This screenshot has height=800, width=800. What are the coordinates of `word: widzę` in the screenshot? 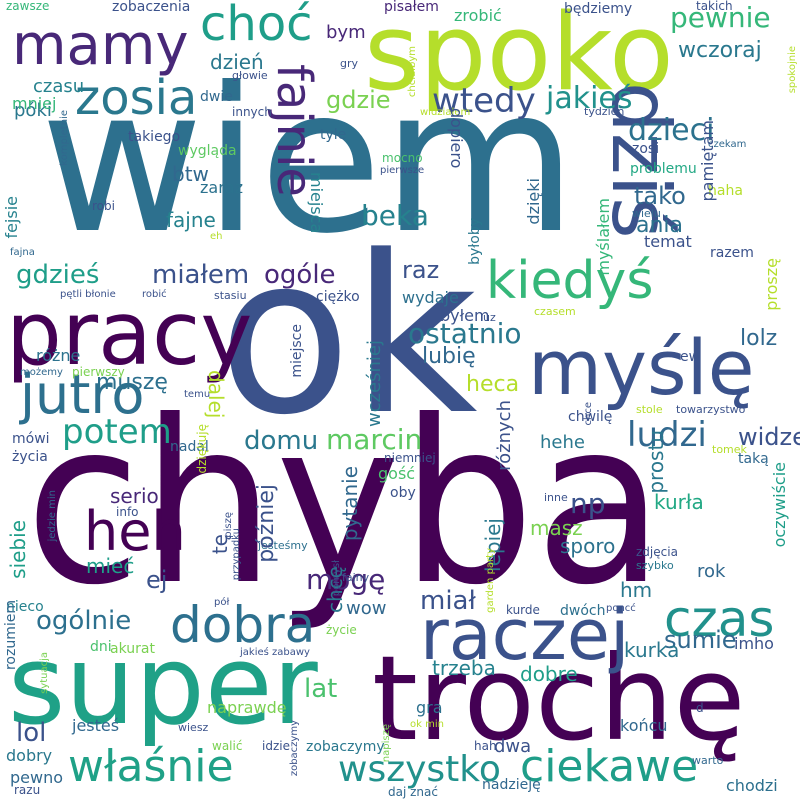 It's located at (769, 437).